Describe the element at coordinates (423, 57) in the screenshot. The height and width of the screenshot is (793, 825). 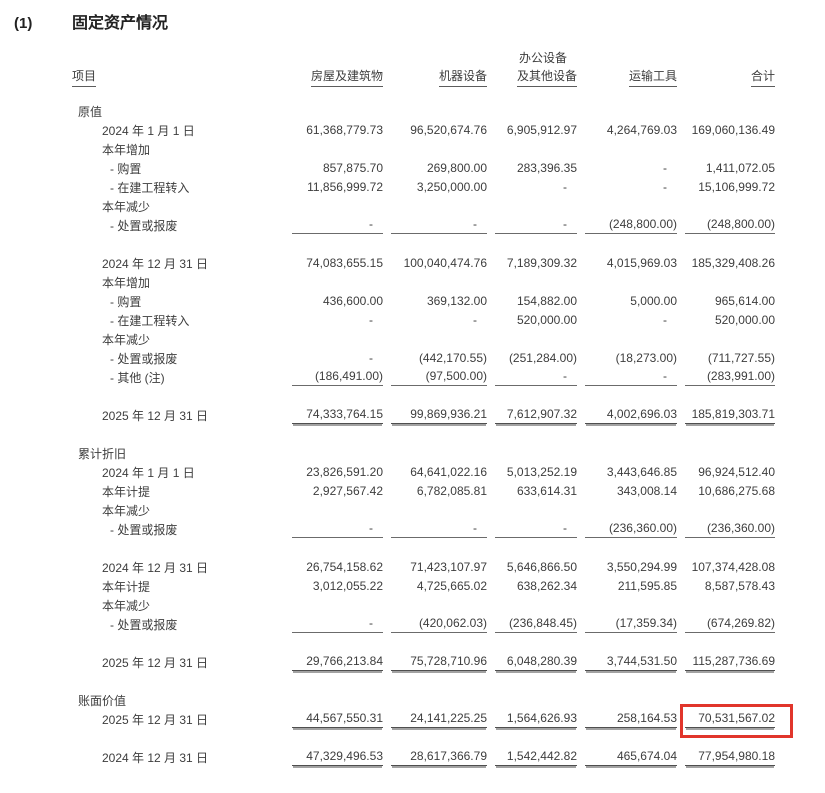
I see `header-row-top: 办公设备` at that location.